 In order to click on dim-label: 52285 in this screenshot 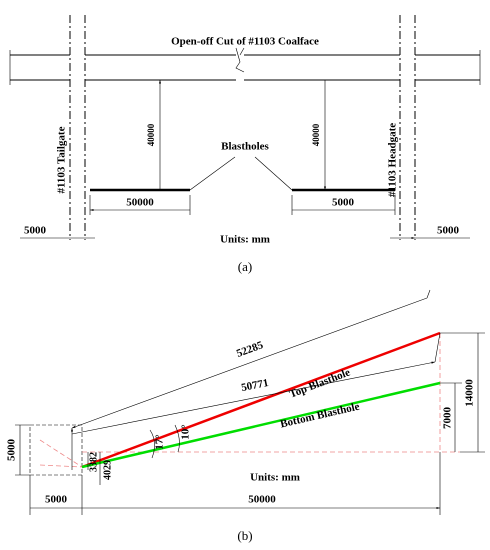, I will do `click(250, 349)`.